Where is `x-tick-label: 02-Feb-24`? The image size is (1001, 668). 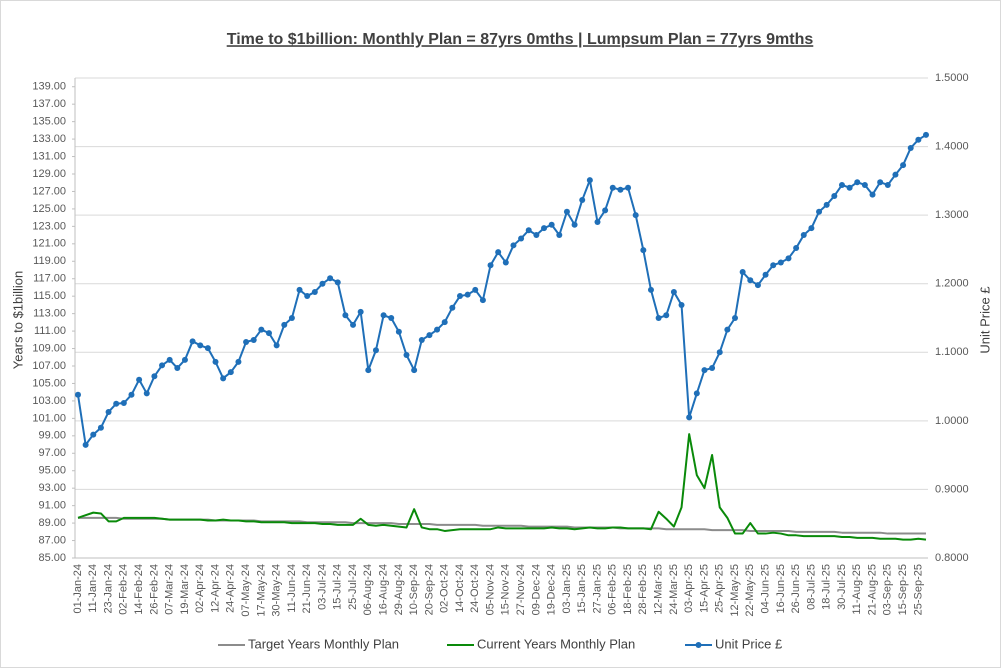 x-tick-label: 02-Feb-24 is located at coordinates (124, 589).